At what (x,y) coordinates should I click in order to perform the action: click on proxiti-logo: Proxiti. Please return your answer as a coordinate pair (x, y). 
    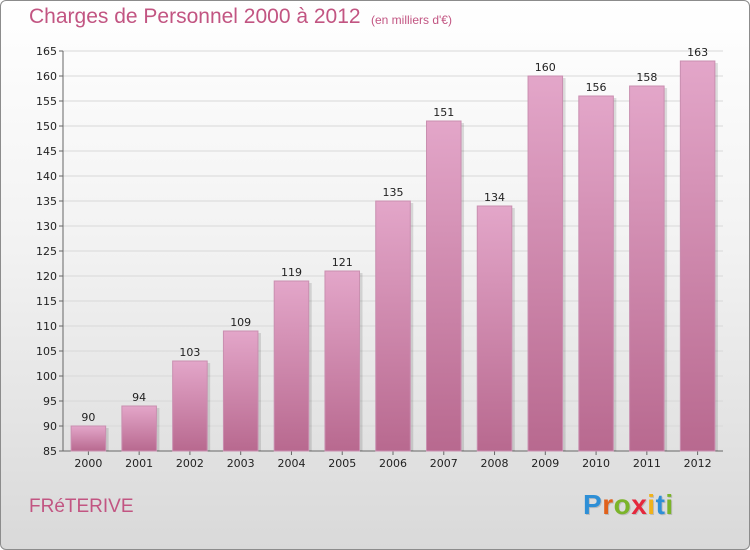
    Looking at the image, I should click on (628, 505).